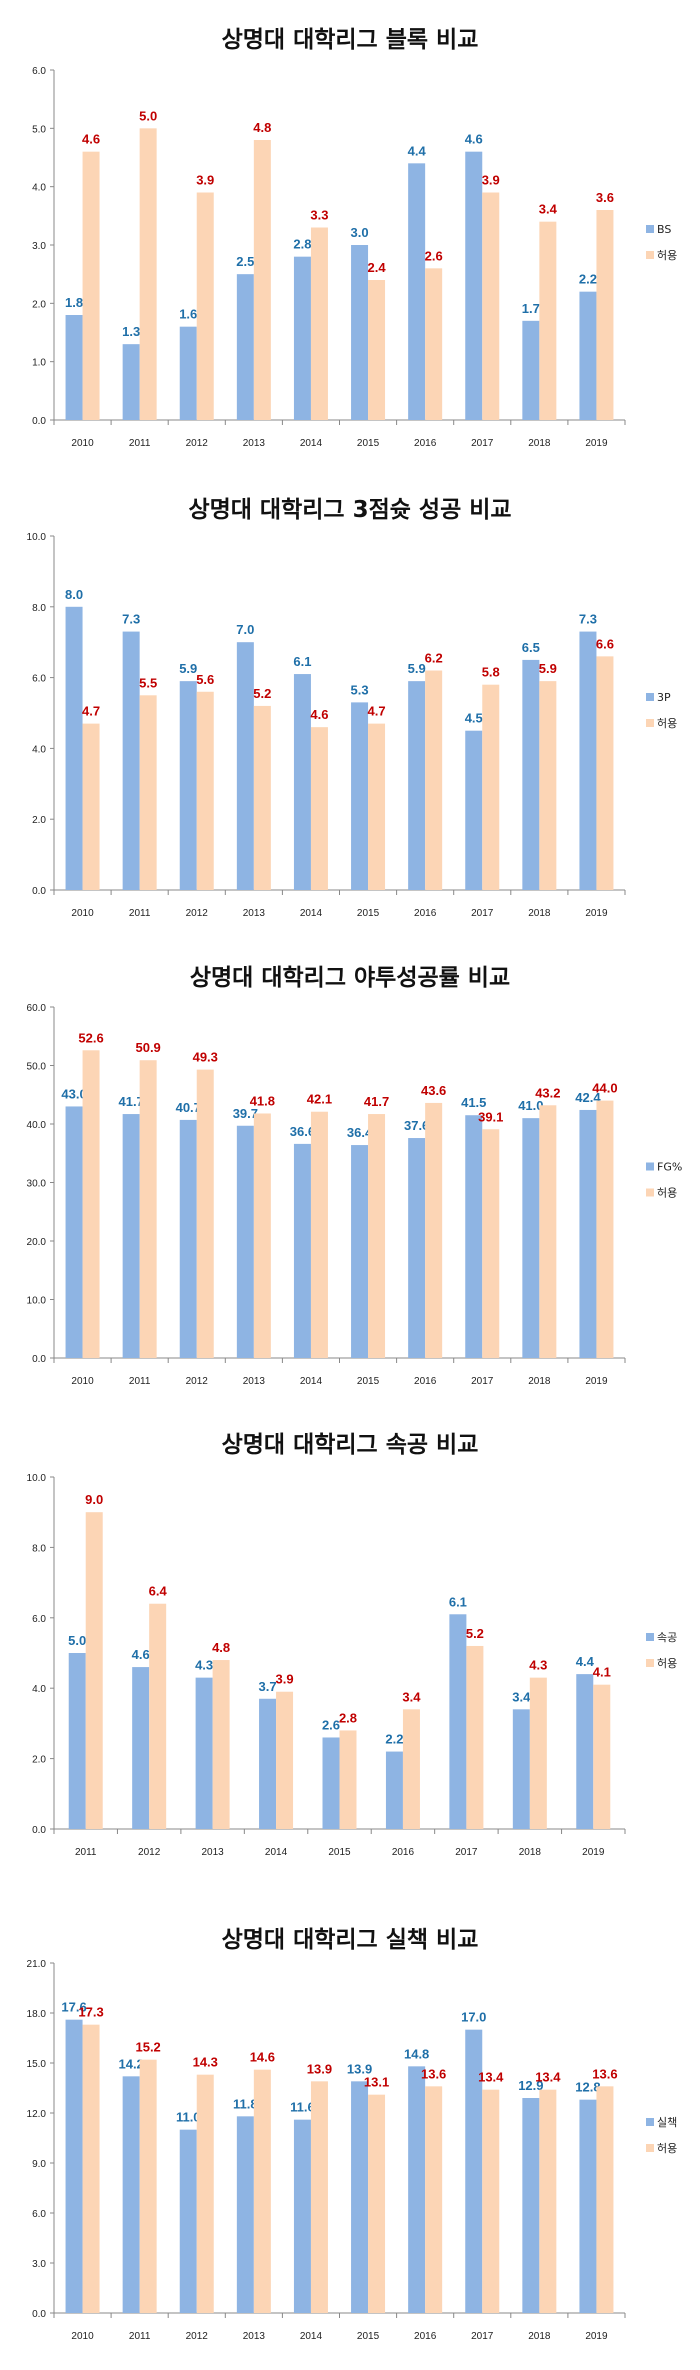 This screenshot has height=2370, width=700. Describe the element at coordinates (596, 2336) in the screenshot. I see `x-tick-label: 2019` at that location.